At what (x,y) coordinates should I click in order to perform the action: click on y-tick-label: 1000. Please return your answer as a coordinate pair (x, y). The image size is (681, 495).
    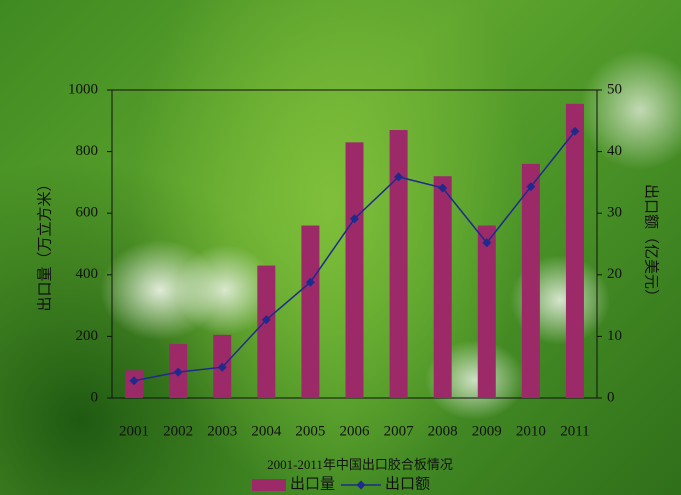
    Looking at the image, I should click on (83, 89).